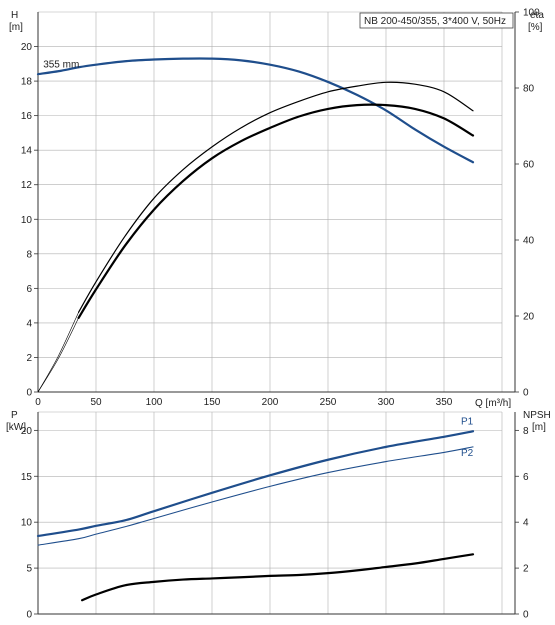  Describe the element at coordinates (29, 254) in the screenshot. I see `left-tick-label: 8` at that location.